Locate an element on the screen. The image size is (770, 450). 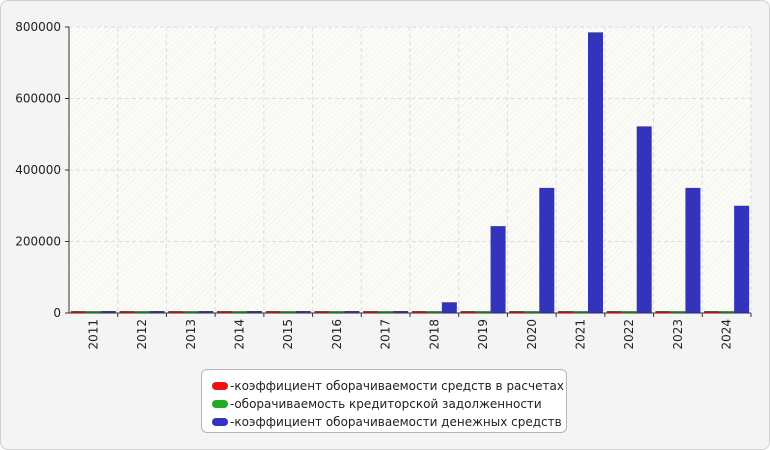
bar-2-2013 is located at coordinates (191, 312).